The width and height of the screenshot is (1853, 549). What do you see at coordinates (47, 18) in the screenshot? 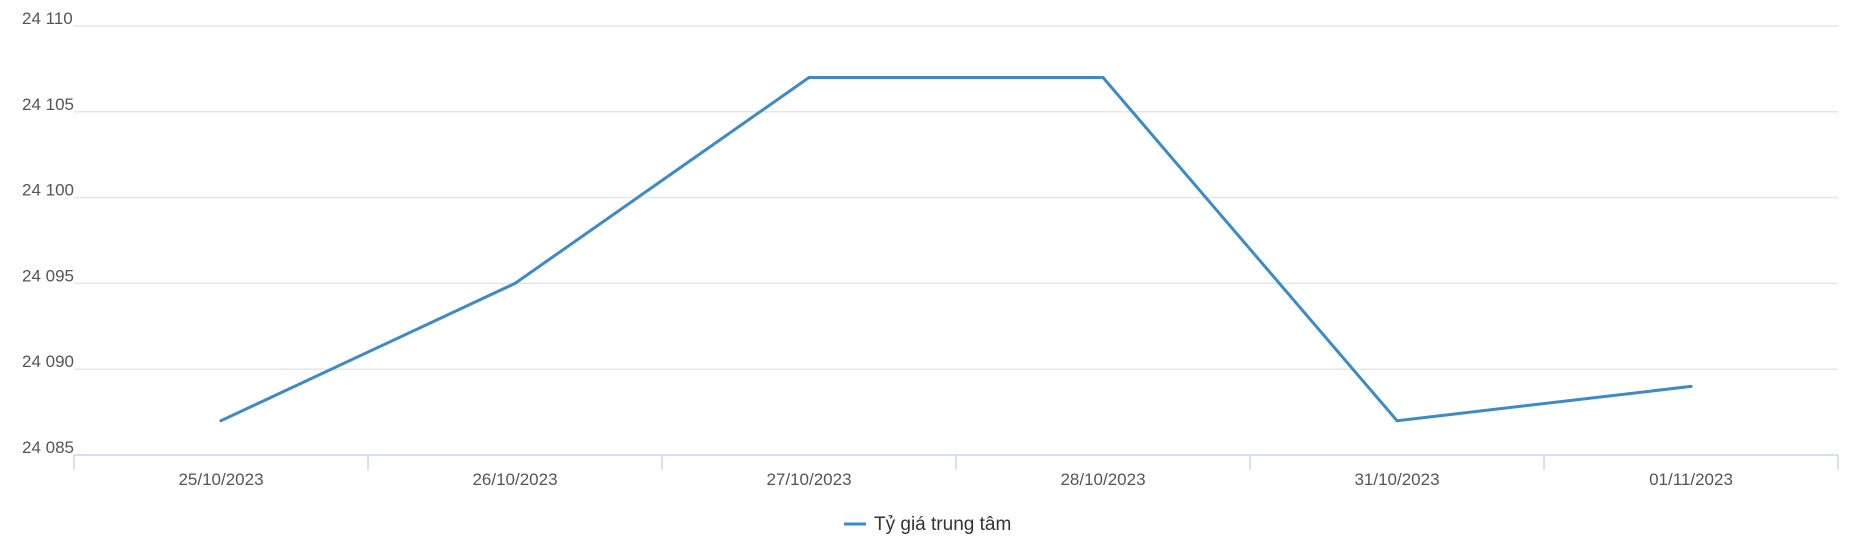
I see `y-tick-label: 24 110` at bounding box center [47, 18].